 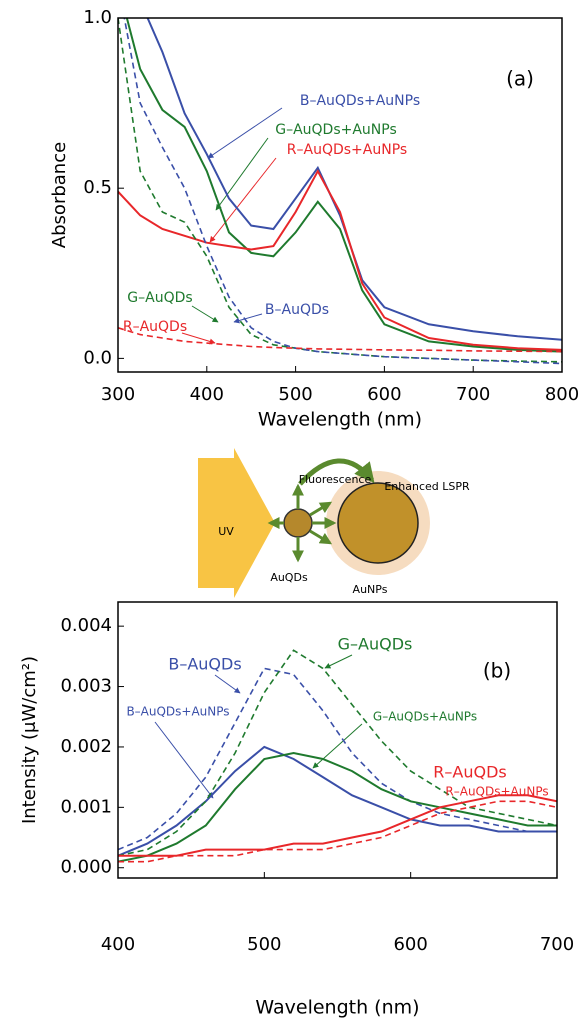 What do you see at coordinates (562, 394) in the screenshot?
I see `x-tick-label: 800` at bounding box center [562, 394].